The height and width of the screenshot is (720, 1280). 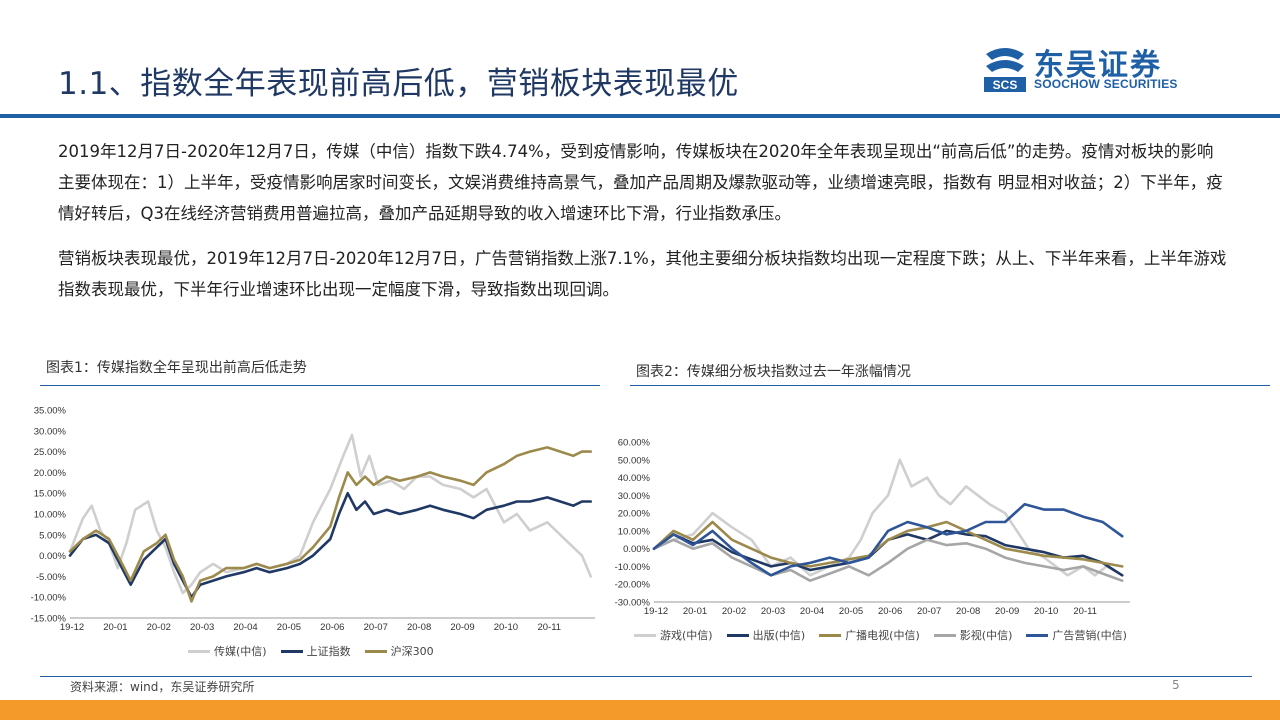 I want to click on chart2-y-tick-label: 50.00%, so click(x=634, y=460).